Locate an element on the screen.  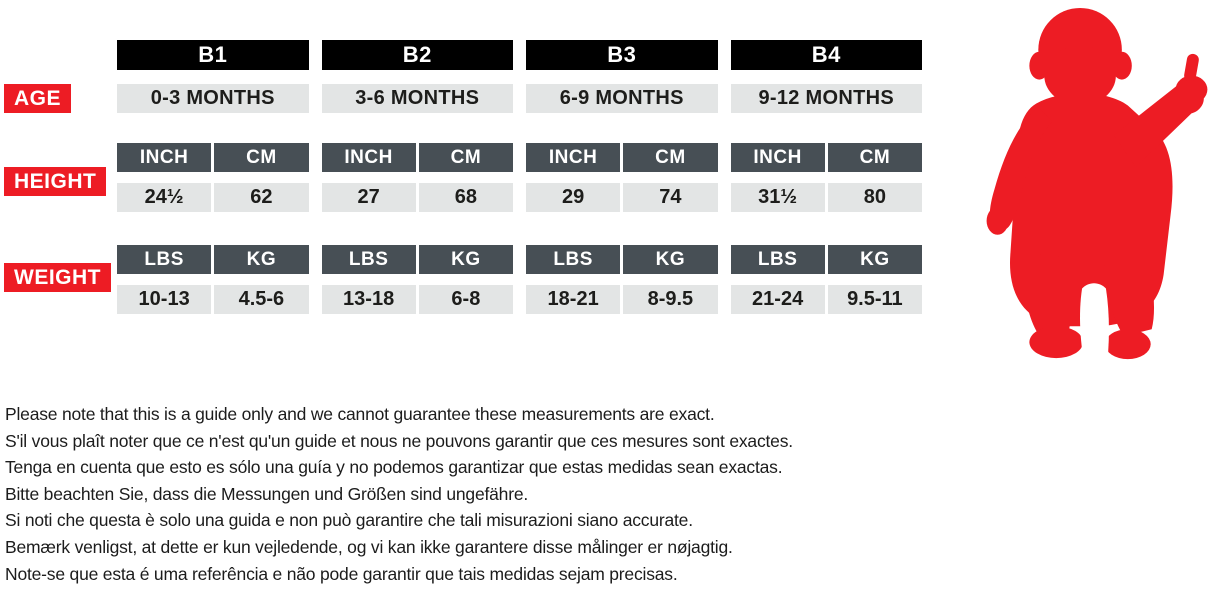
weight-kg-value: 4.5-6 is located at coordinates (261, 299).